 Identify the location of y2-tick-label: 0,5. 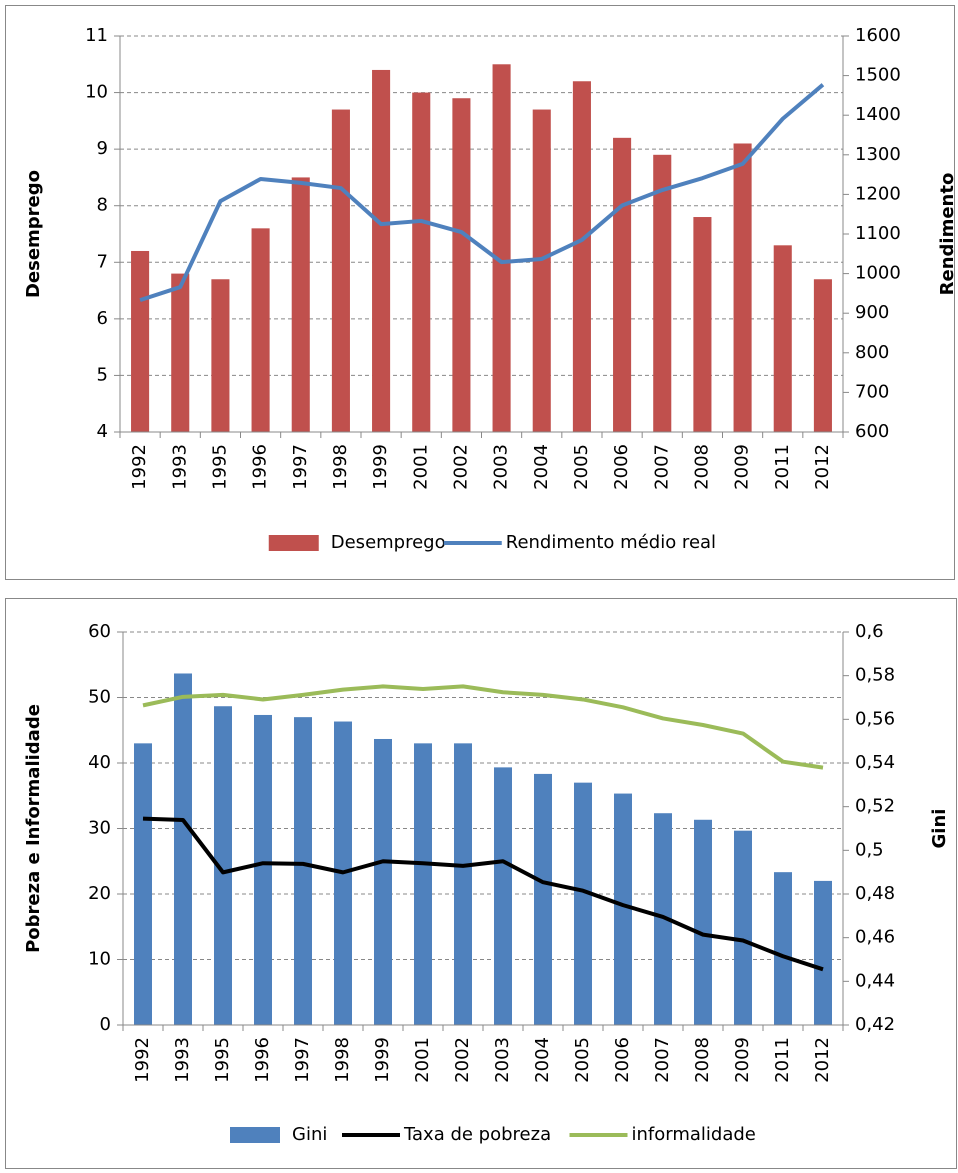
(869, 849).